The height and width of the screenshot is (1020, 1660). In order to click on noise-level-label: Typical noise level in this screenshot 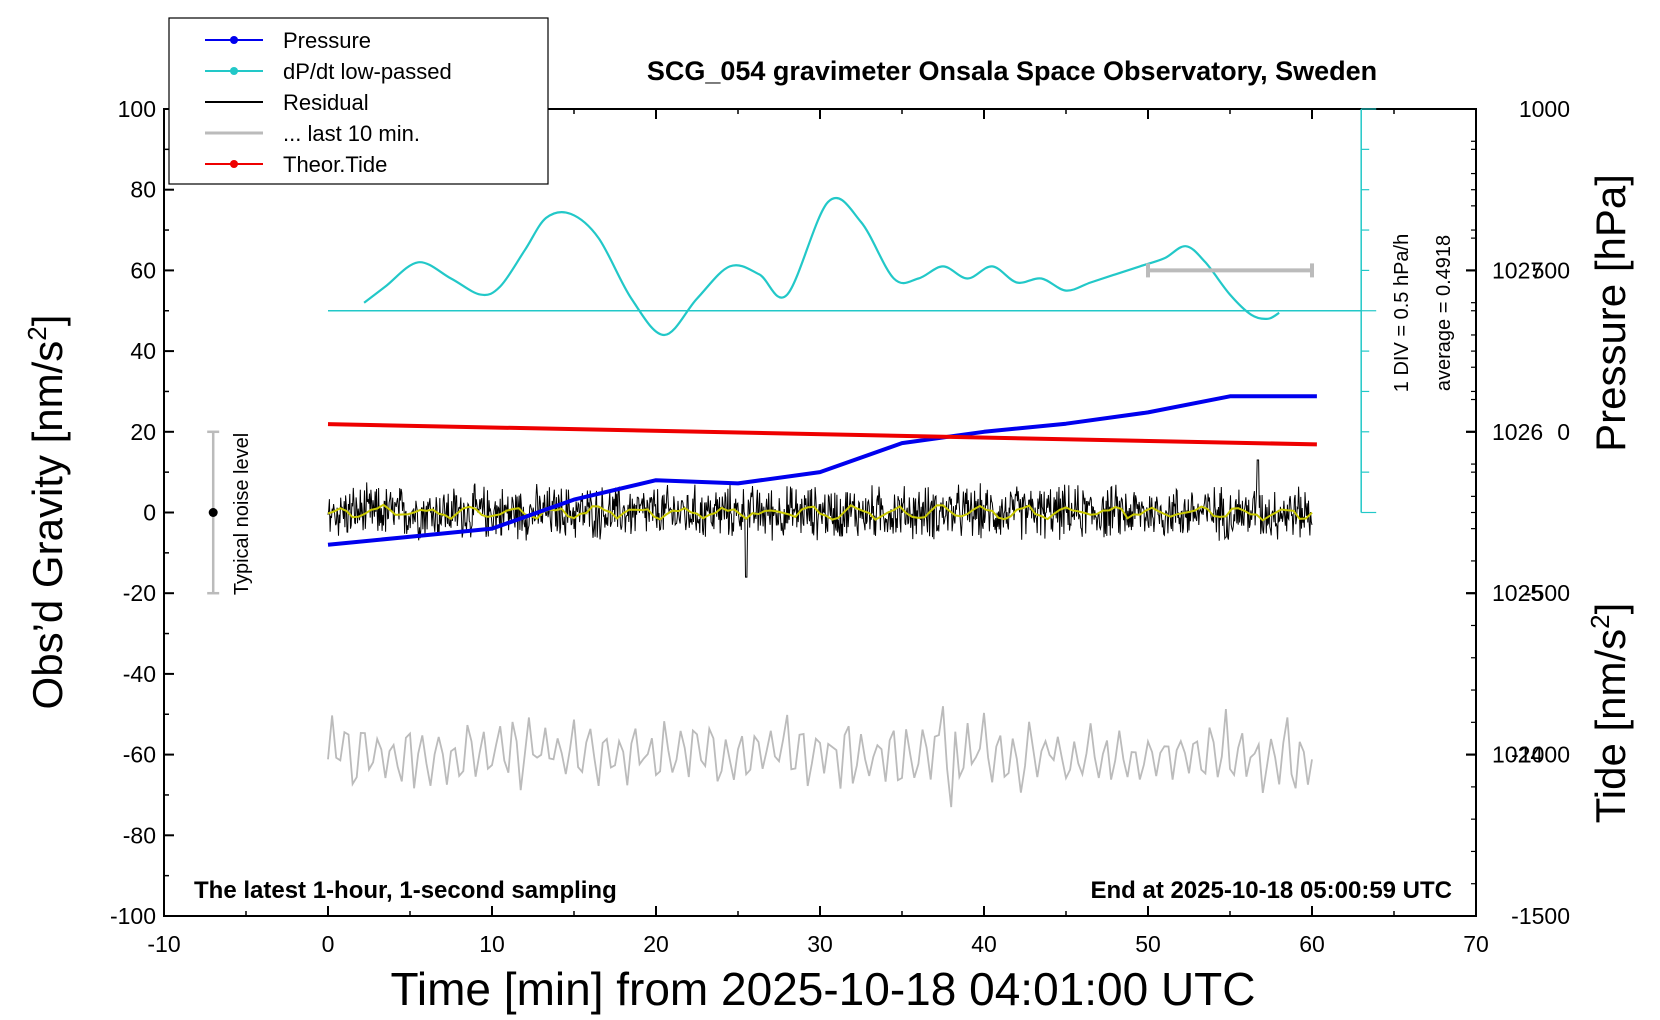, I will do `click(242, 514)`.